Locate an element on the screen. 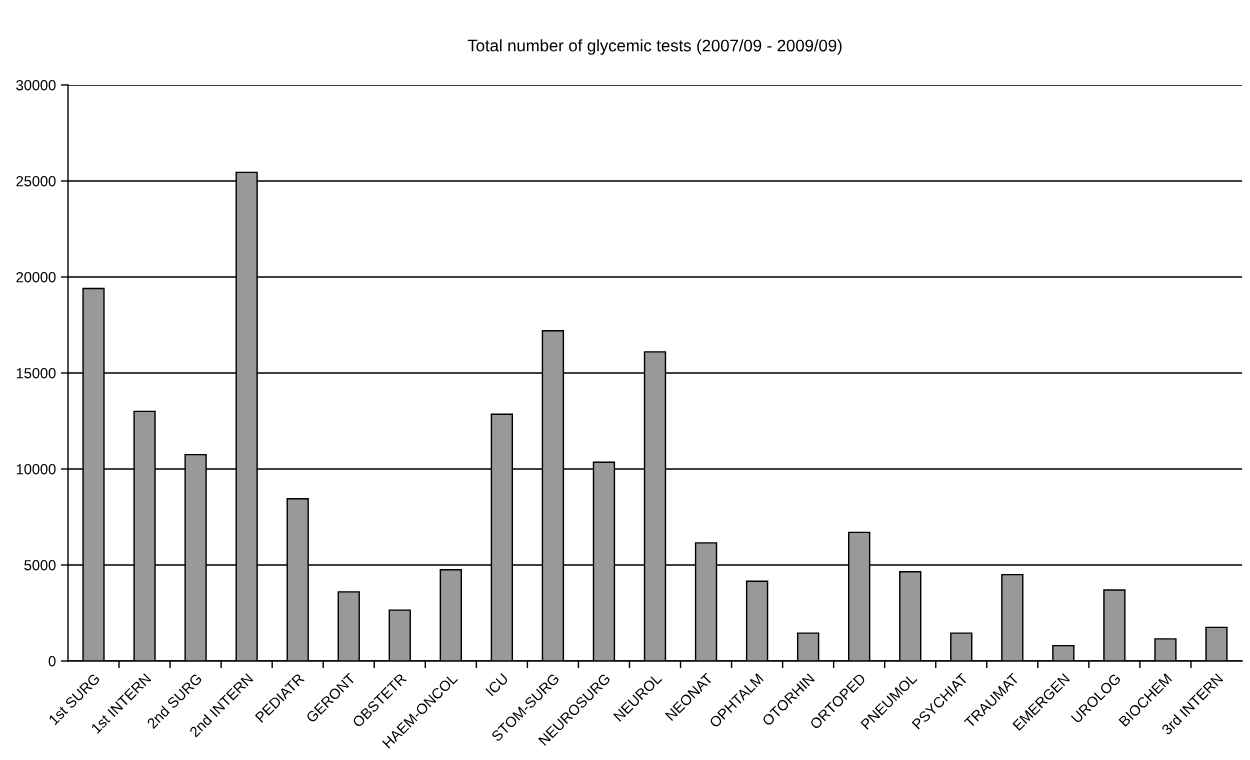 The image size is (1250, 760). y-tick-label: 25000 is located at coordinates (36, 181).